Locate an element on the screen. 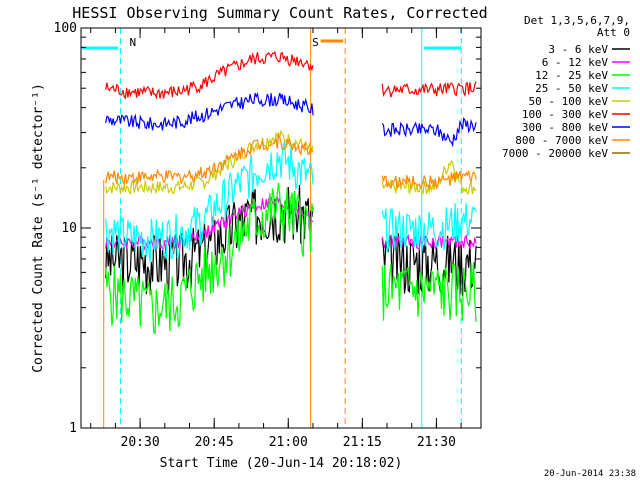 The height and width of the screenshot is (480, 640). legend-label: 100 - 300 keV is located at coordinates (565, 114).